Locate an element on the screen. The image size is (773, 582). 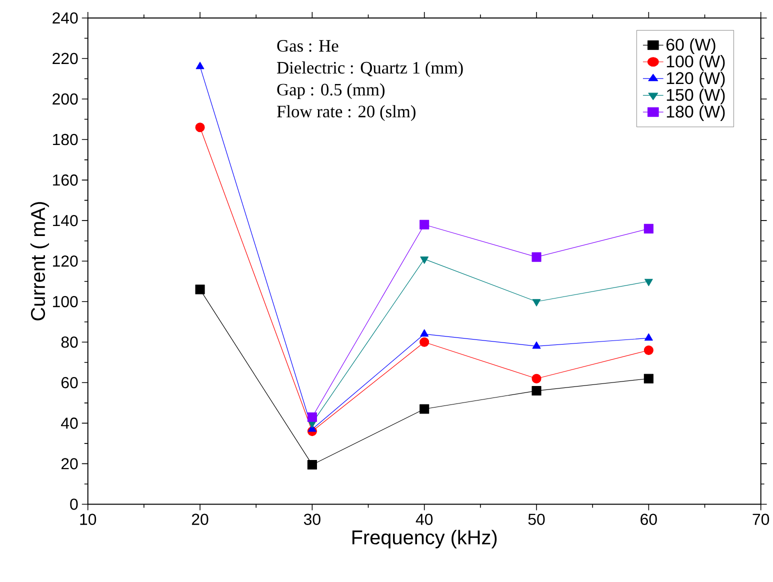
x-tick-label: 20 is located at coordinates (200, 519).